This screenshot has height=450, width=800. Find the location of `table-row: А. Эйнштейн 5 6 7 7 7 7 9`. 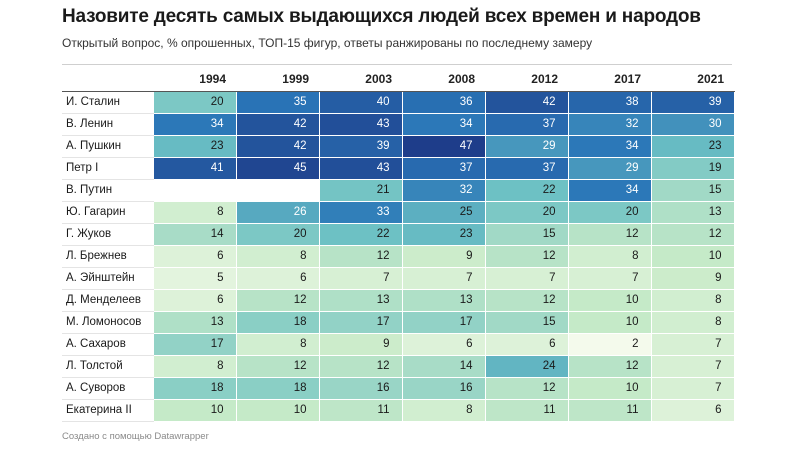

table-row: А. Эйнштейн 5 6 7 7 7 7 9 is located at coordinates (398, 278).